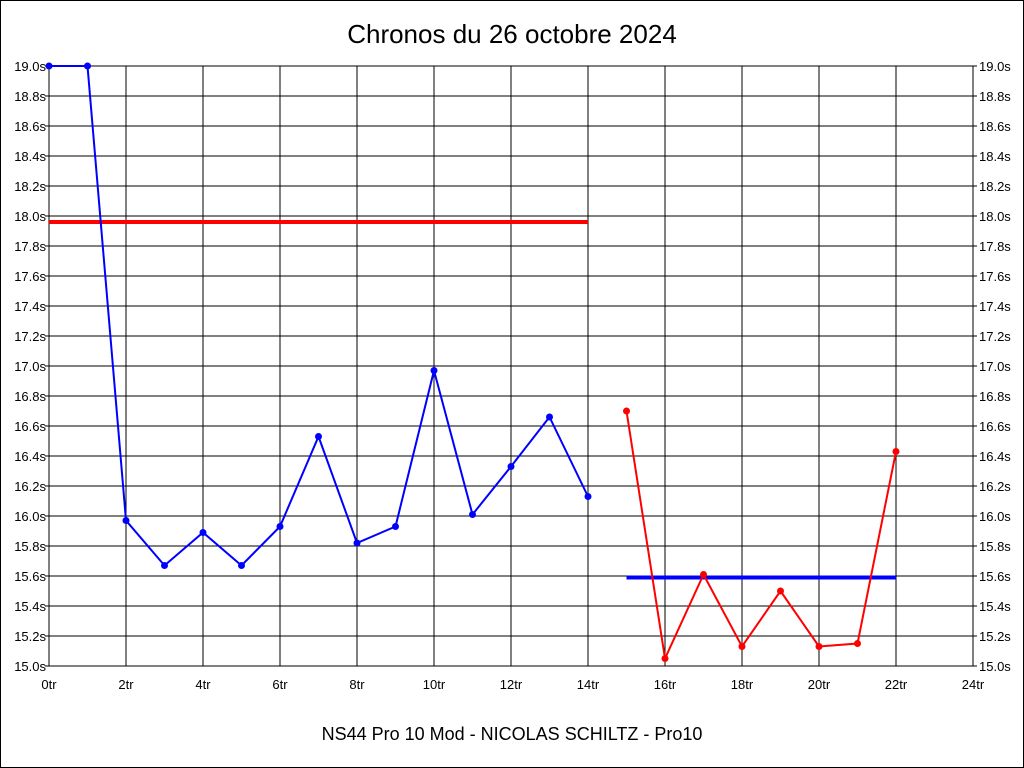 This screenshot has width=1024, height=768. Describe the element at coordinates (49, 684) in the screenshot. I see `x-tick-label: 0tr` at that location.